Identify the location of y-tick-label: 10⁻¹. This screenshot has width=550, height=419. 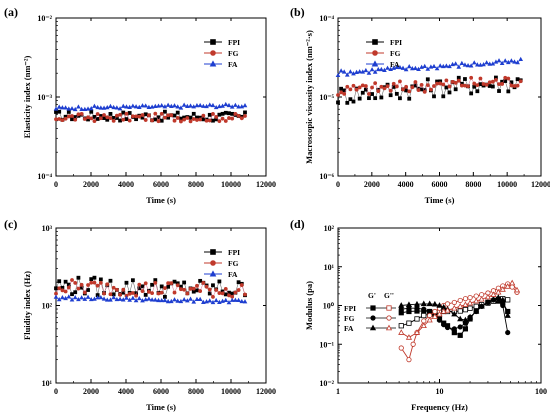
(326, 344).